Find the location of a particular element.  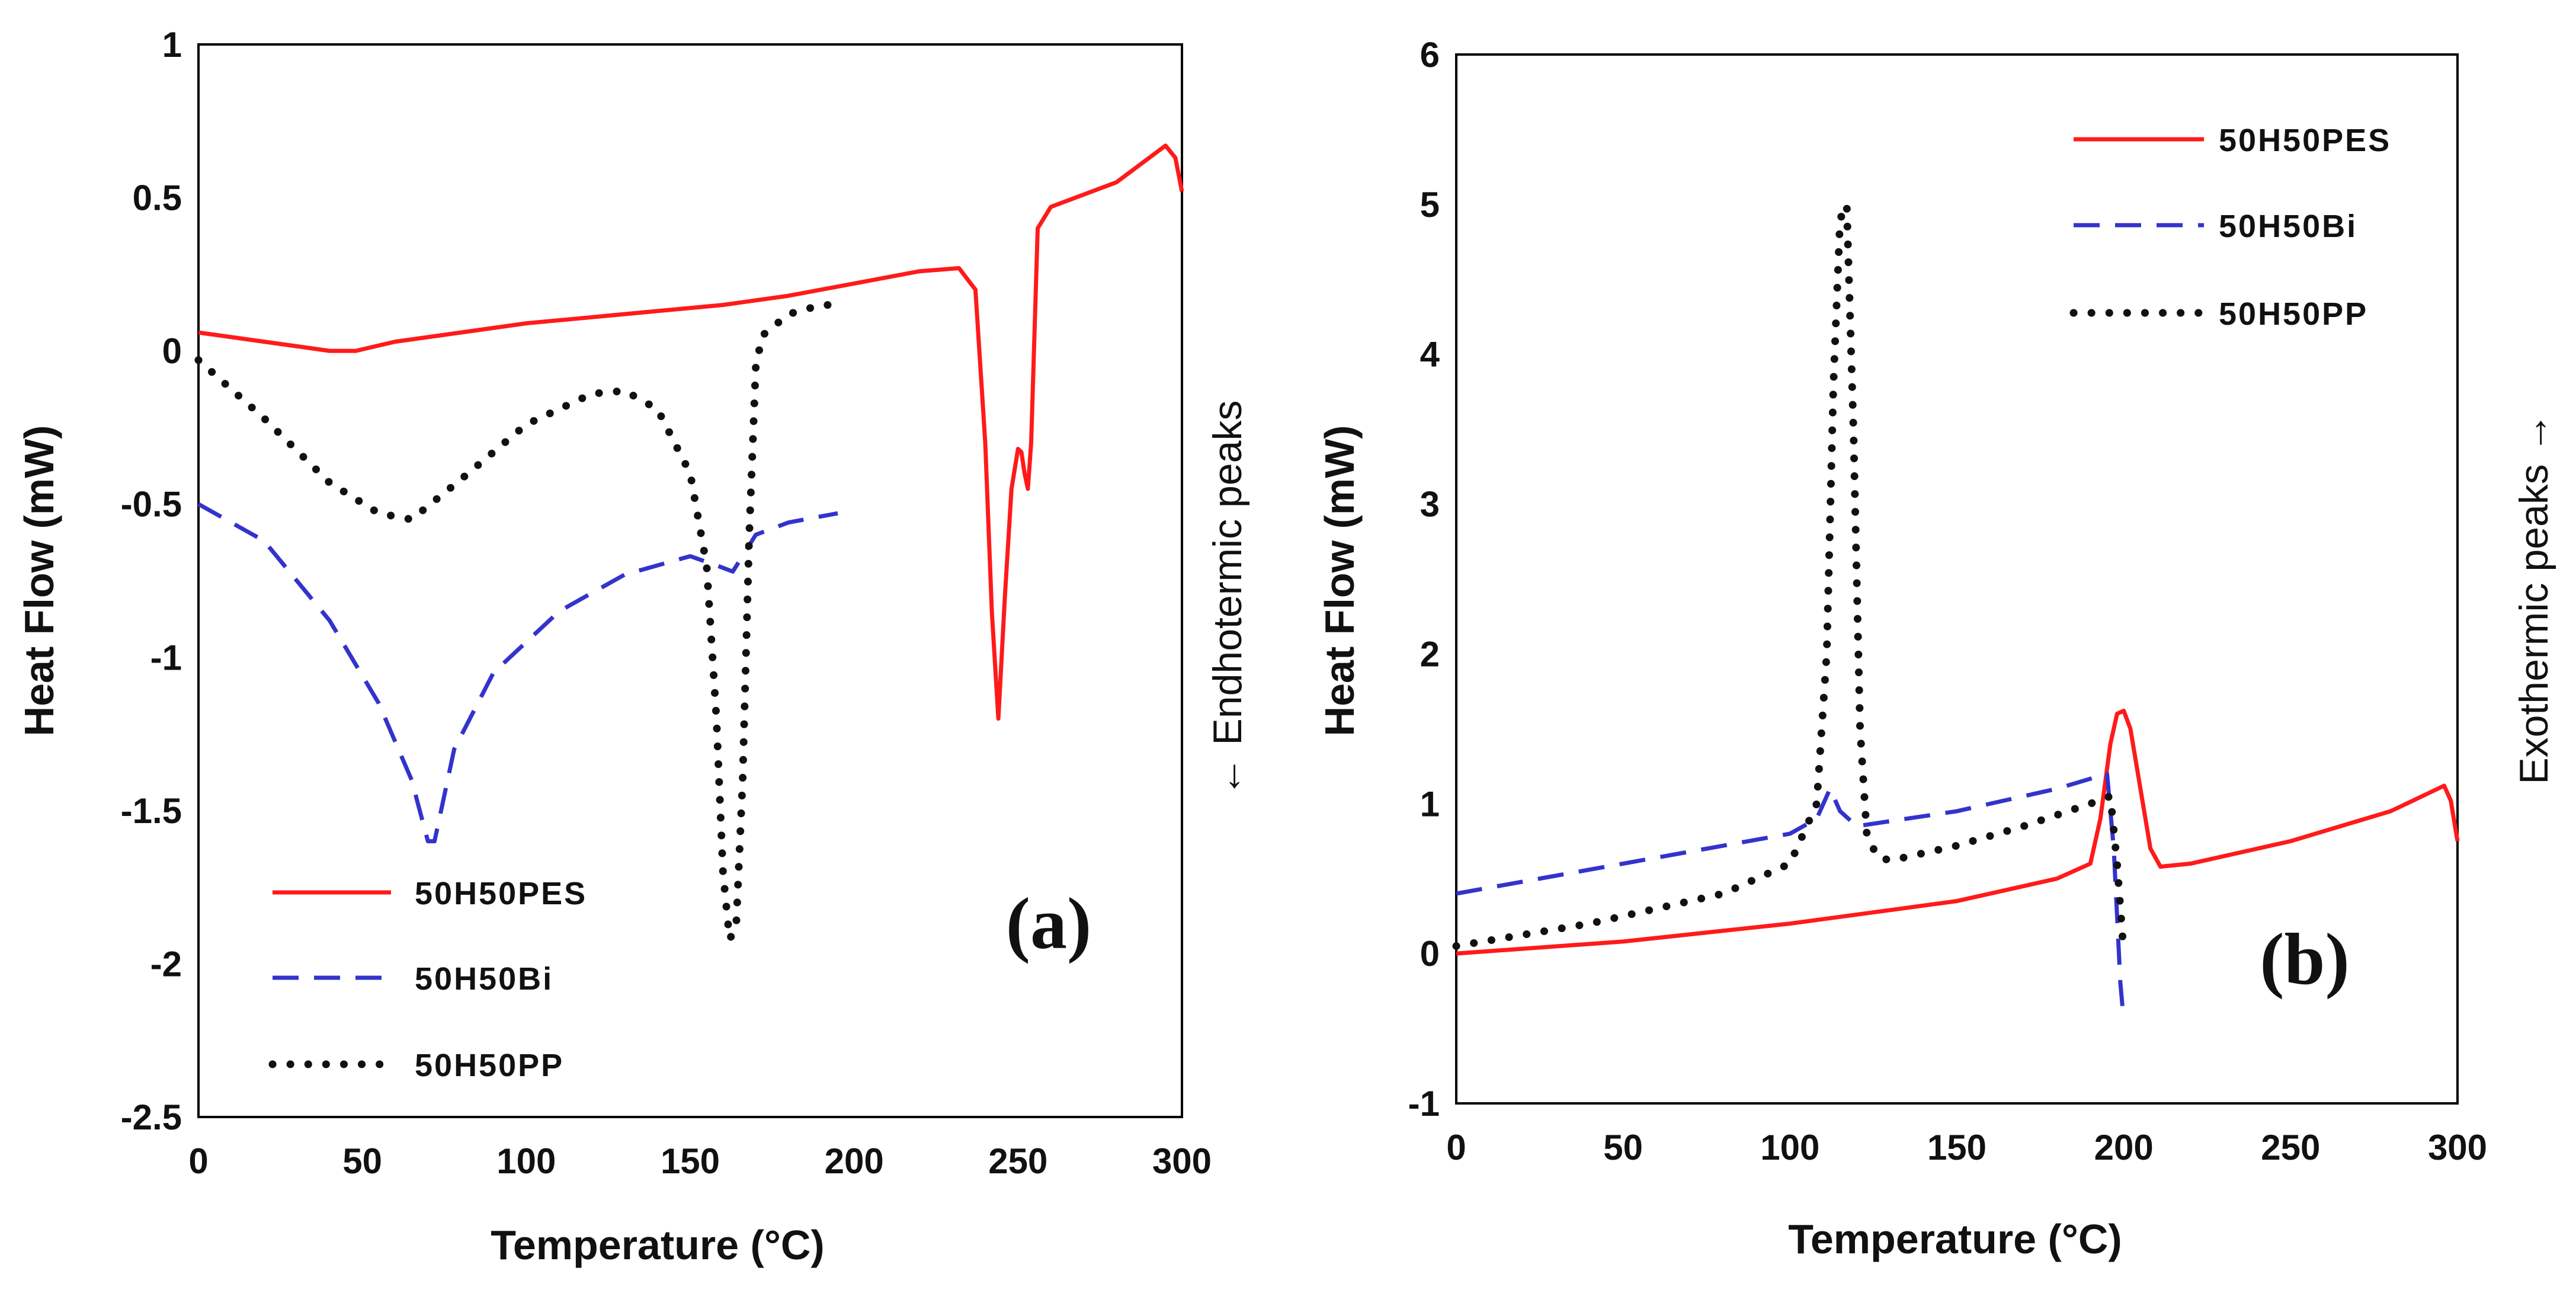

y-tick-label: 0.5 is located at coordinates (158, 198).